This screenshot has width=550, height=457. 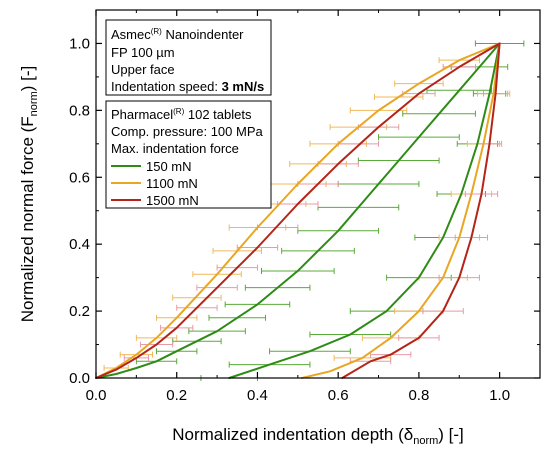 I want to click on legend-label-150mN: 150 mN, so click(x=169, y=166).